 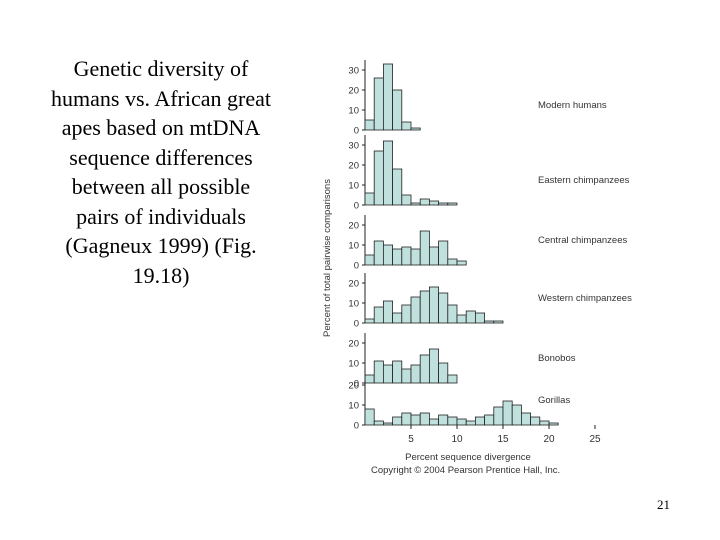 I want to click on panel-1: 0 10 20 30 Modern humans, so click(x=477, y=98).